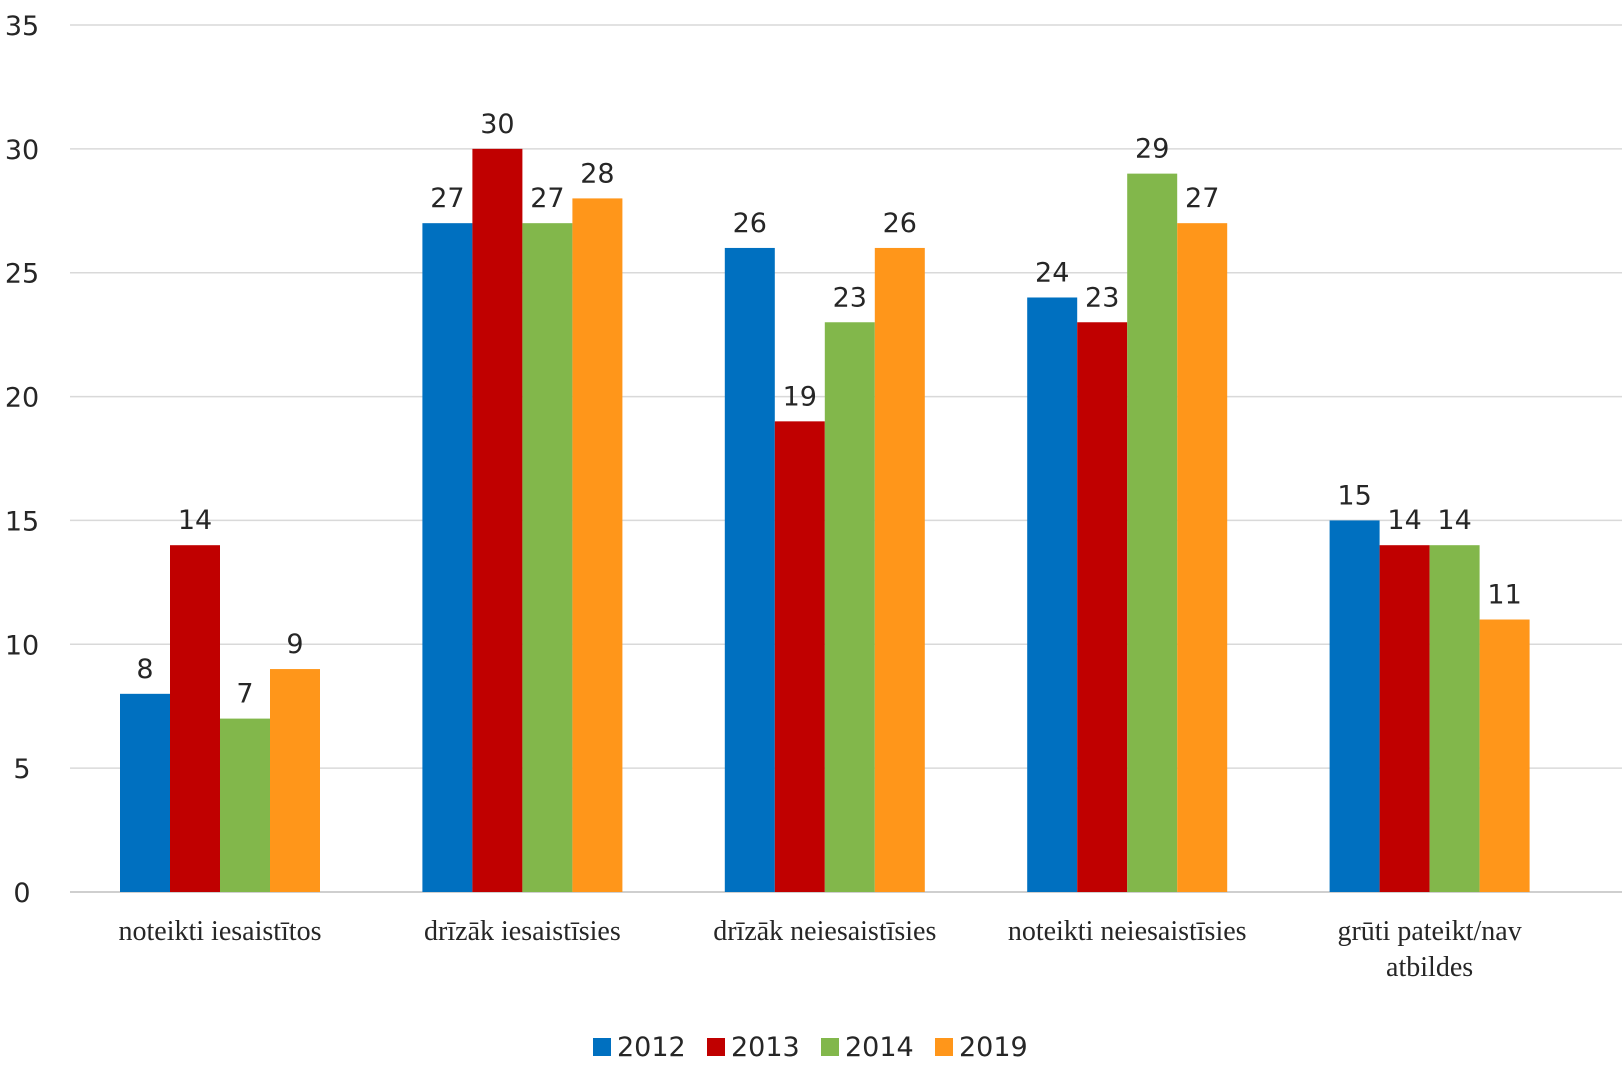 The width and height of the screenshot is (1622, 1070). What do you see at coordinates (597, 173) in the screenshot?
I see `data-label-2019: 28` at bounding box center [597, 173].